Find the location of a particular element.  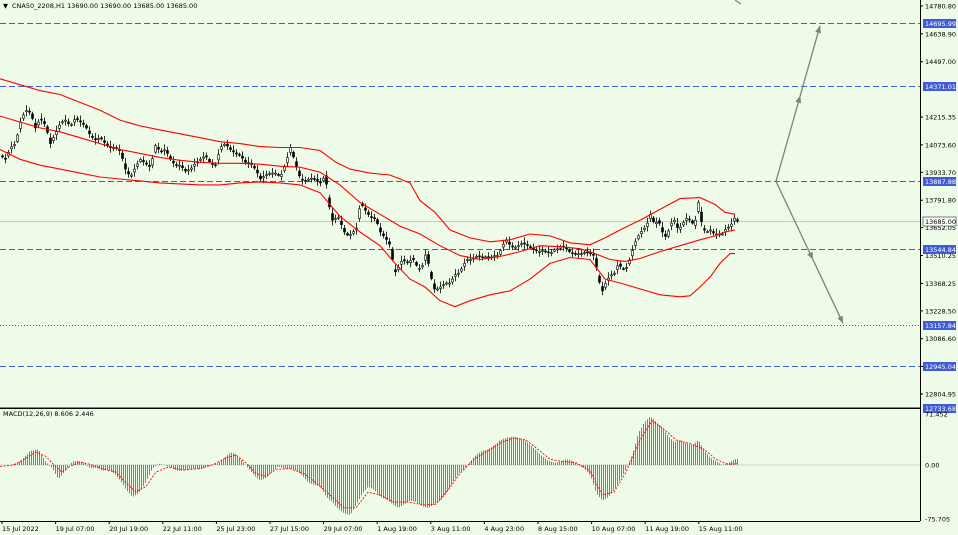

projection-arrows is located at coordinates (789, 162).